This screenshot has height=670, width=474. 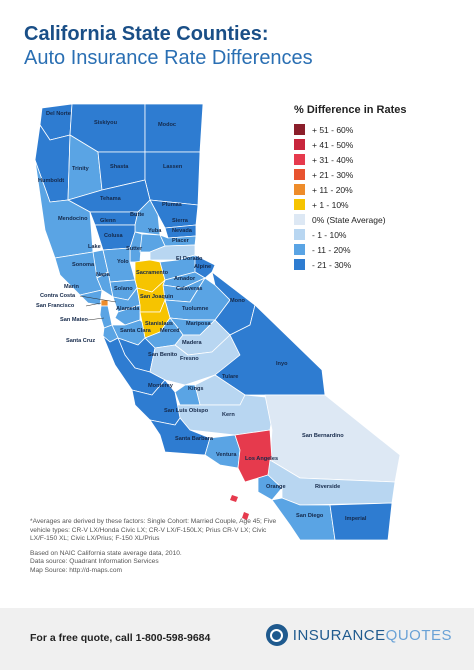 I want to click on brand-name-part1: INSURANCE, so click(x=339, y=635).